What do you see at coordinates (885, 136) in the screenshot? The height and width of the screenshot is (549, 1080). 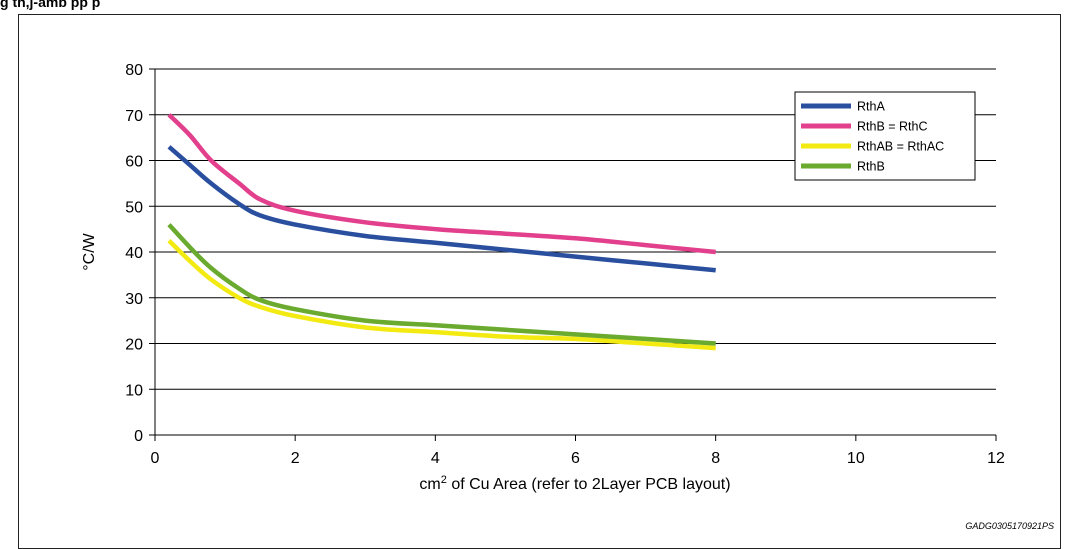 I see `legend: RthA RthB = RthC RthAB = RthAC RthB` at bounding box center [885, 136].